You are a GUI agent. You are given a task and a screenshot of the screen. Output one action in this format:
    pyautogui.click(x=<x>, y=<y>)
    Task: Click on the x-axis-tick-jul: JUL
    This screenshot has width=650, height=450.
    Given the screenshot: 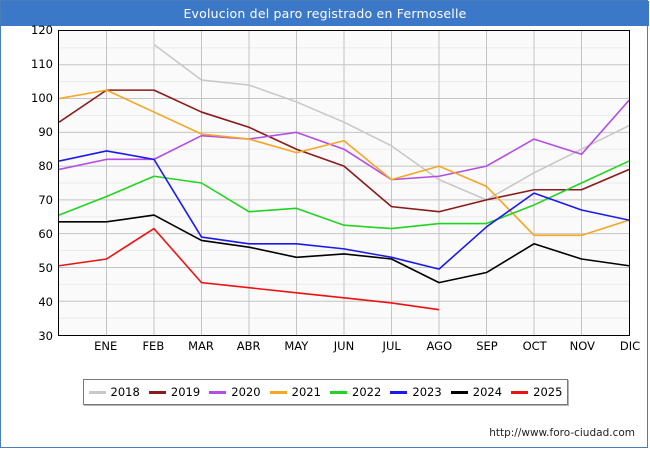 What is the action you would take?
    pyautogui.click(x=391, y=346)
    